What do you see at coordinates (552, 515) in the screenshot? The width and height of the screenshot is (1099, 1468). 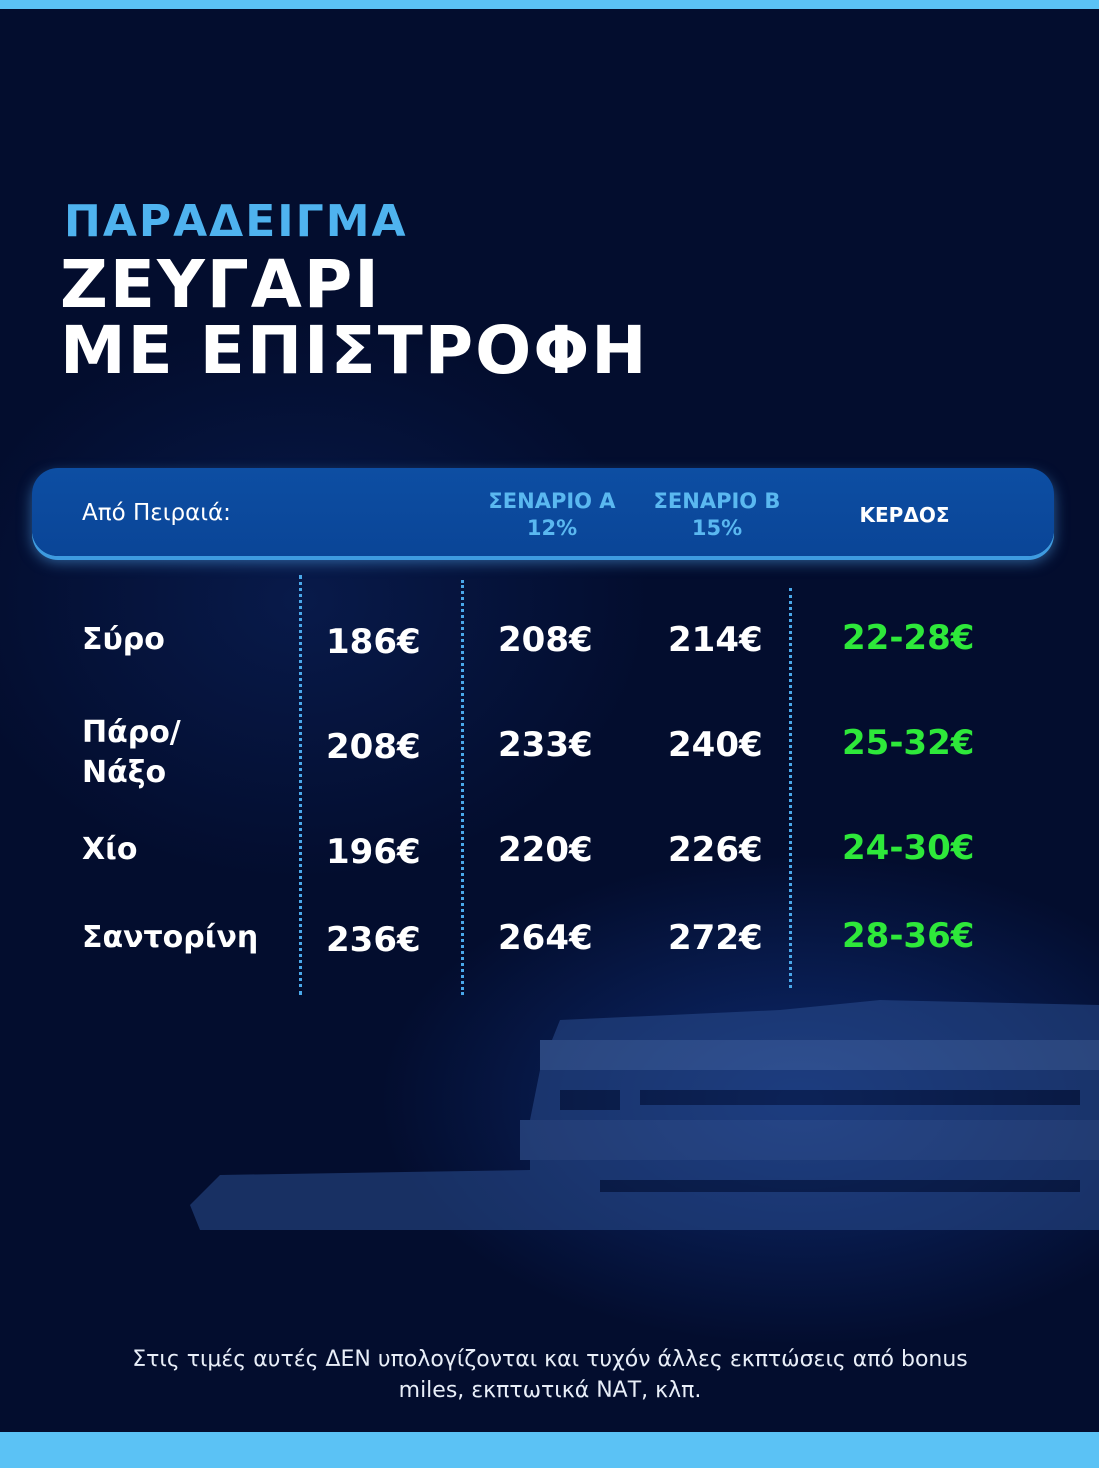 I see `header-scenario-a: ΣΕΝΑΡΙΟ Α 12%` at bounding box center [552, 515].